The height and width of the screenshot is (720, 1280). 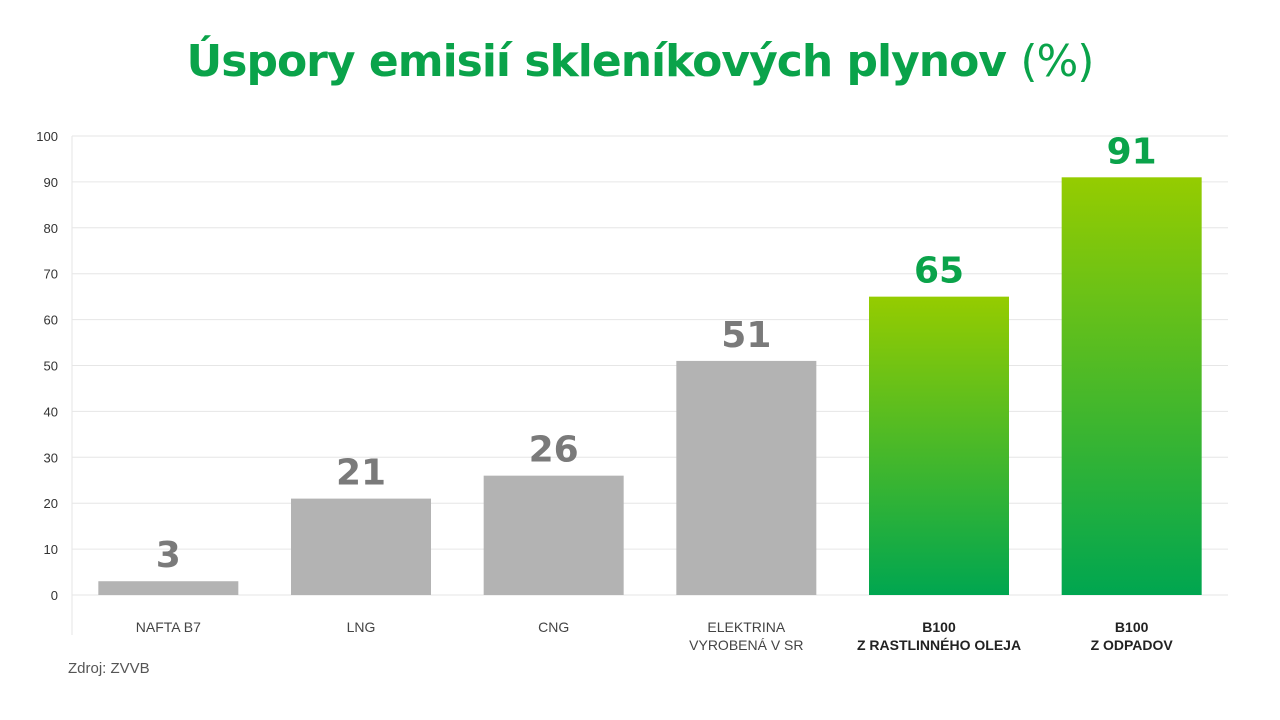 What do you see at coordinates (51, 182) in the screenshot?
I see `y-tick-label: 90` at bounding box center [51, 182].